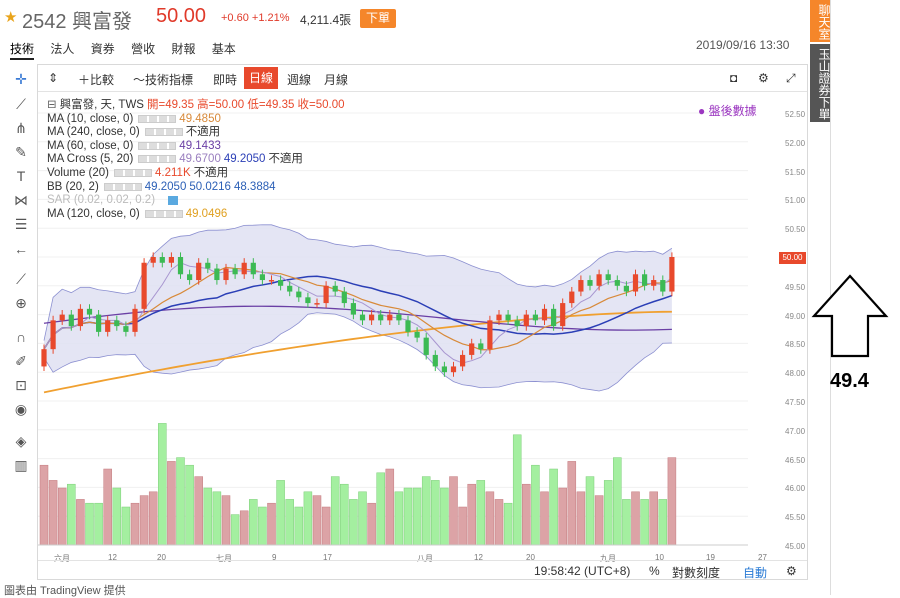 The image size is (900, 598). Describe the element at coordinates (163, 79) in the screenshot. I see `indicators-button: 〜技術指標` at that location.